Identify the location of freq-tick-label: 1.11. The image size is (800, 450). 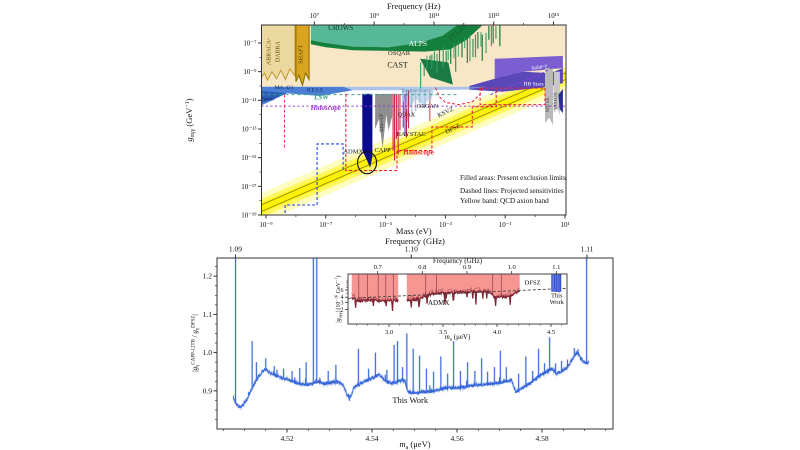
(587, 249).